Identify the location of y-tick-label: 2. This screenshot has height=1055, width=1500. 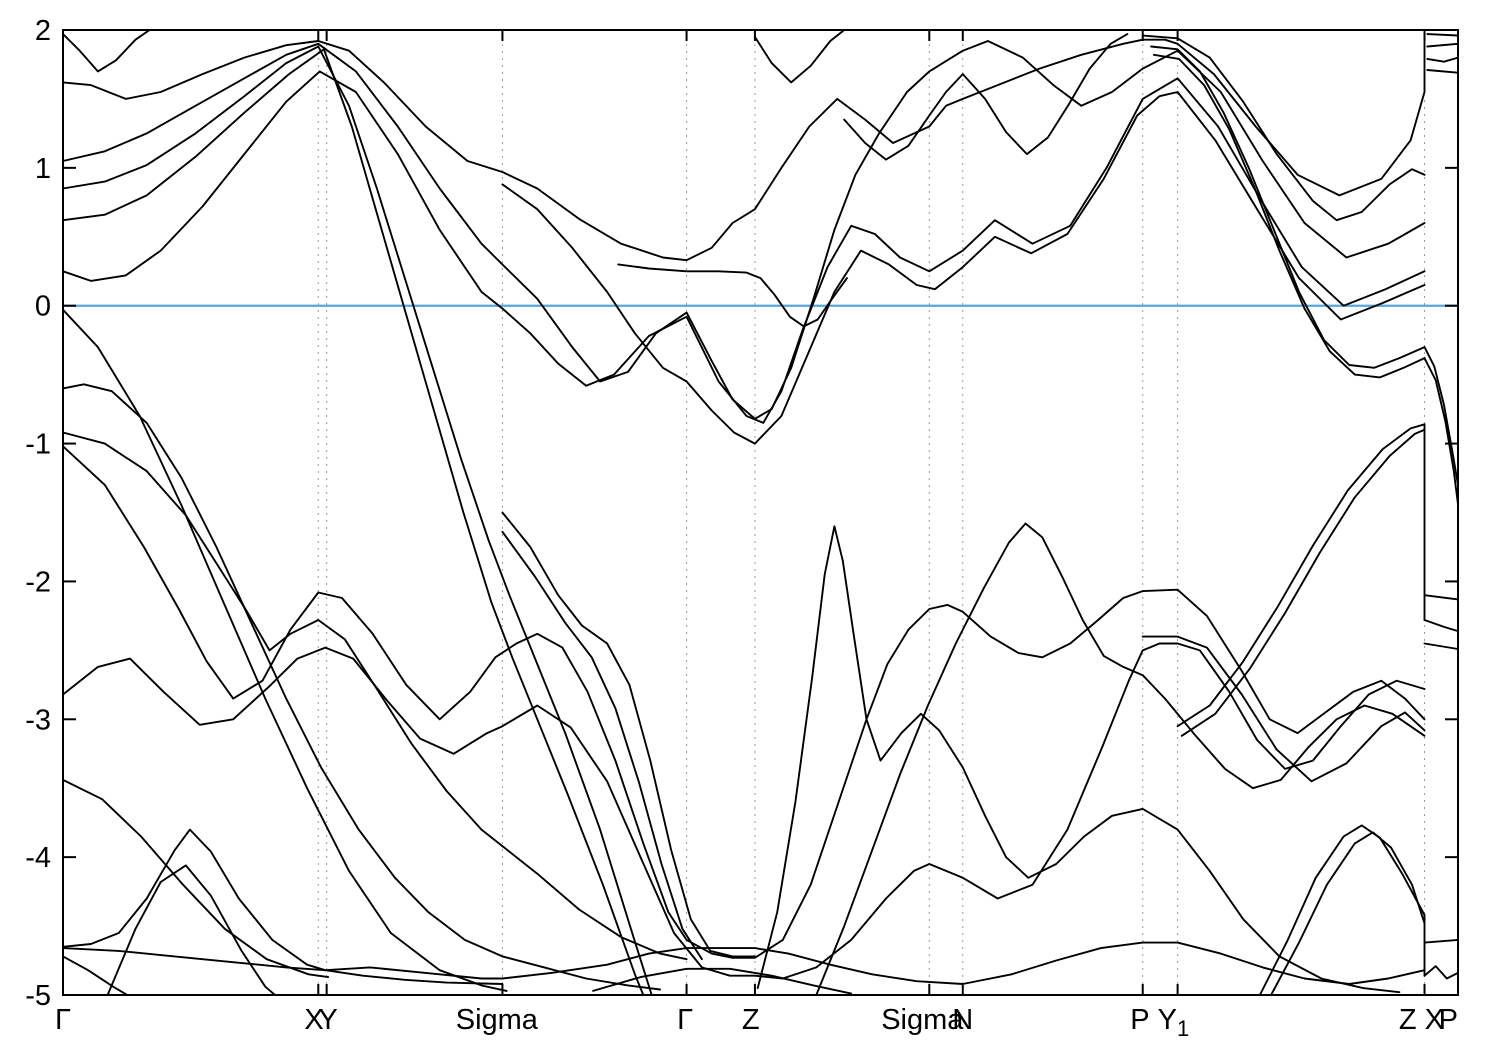
(43, 31).